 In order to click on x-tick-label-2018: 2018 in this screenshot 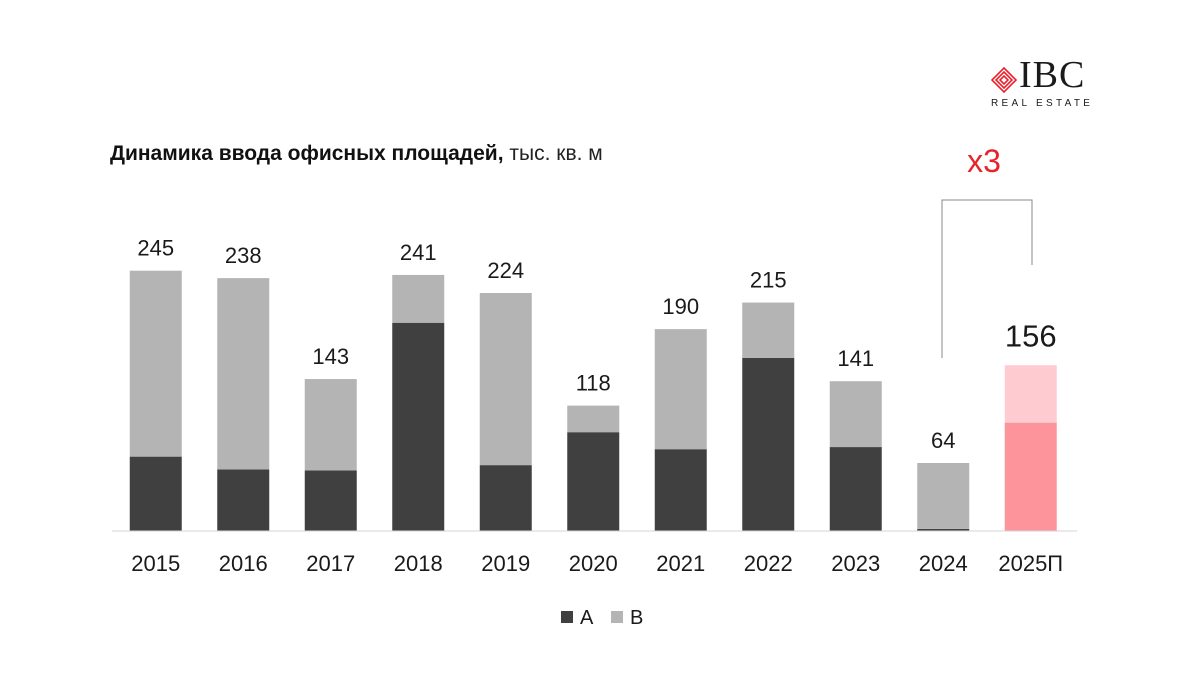, I will do `click(418, 563)`.